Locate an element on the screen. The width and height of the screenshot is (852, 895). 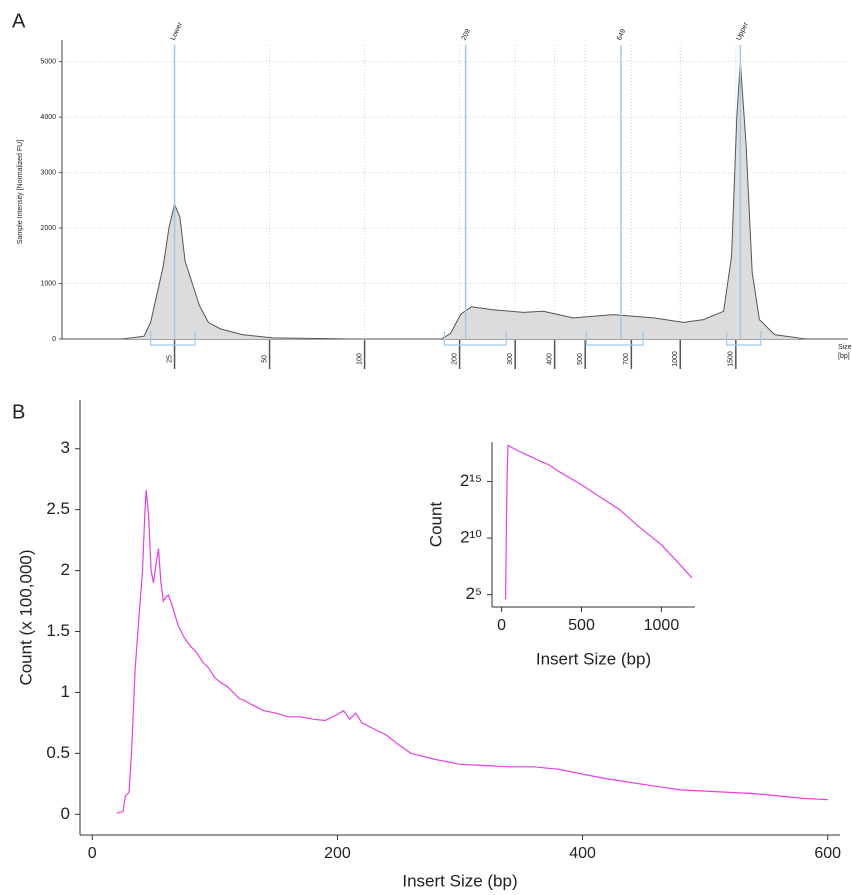
marker-label: 209 is located at coordinates (466, 35).